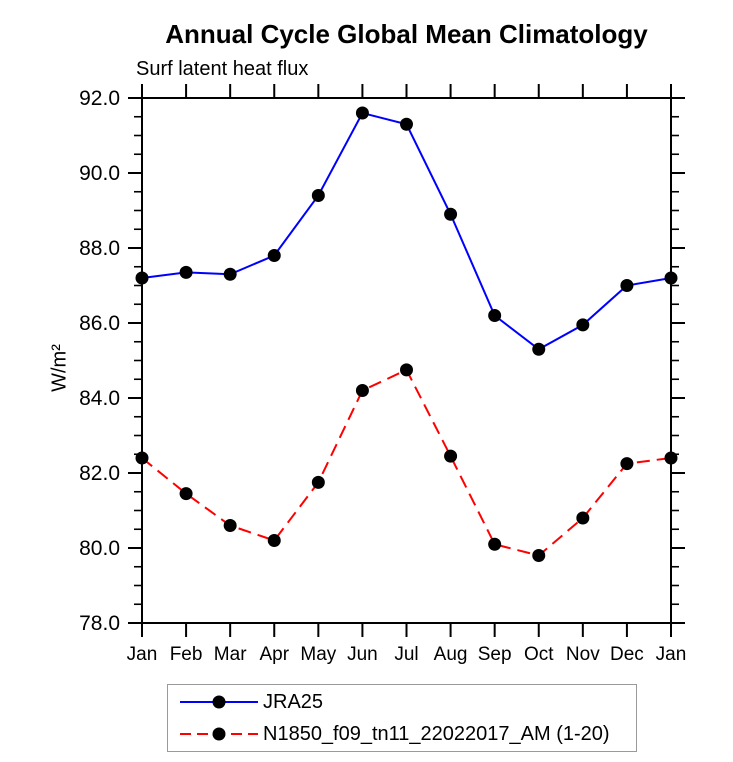 The image size is (733, 762). What do you see at coordinates (451, 654) in the screenshot?
I see `x-tick-label: Aug` at bounding box center [451, 654].